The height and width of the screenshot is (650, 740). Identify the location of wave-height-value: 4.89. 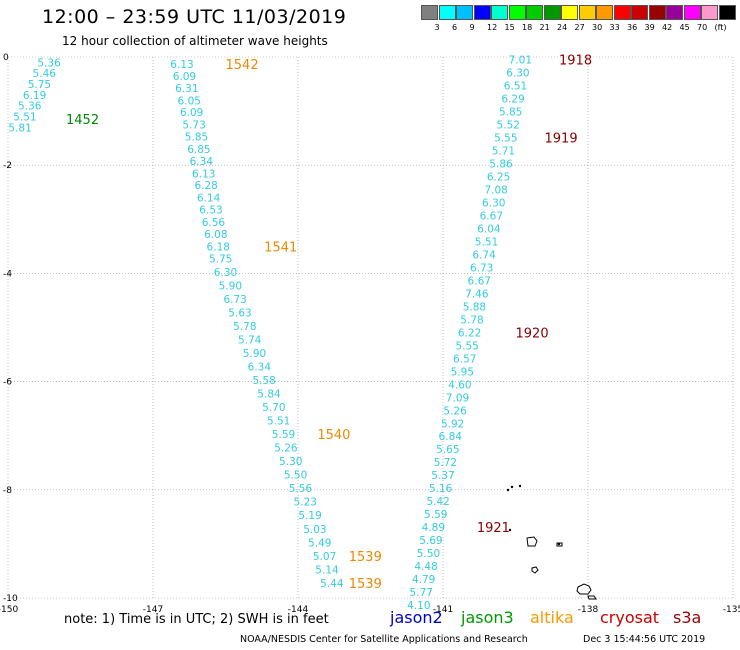
(433, 528).